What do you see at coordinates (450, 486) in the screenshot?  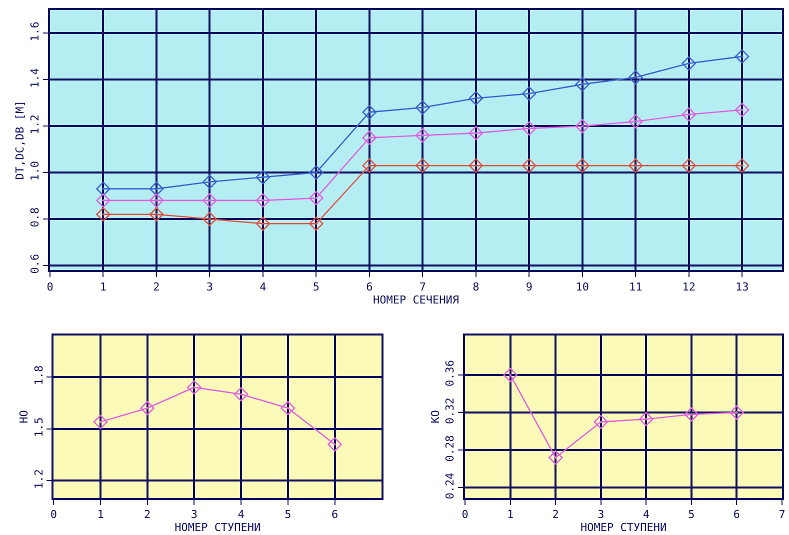 I see `y-tick-label: 0.24` at bounding box center [450, 486].